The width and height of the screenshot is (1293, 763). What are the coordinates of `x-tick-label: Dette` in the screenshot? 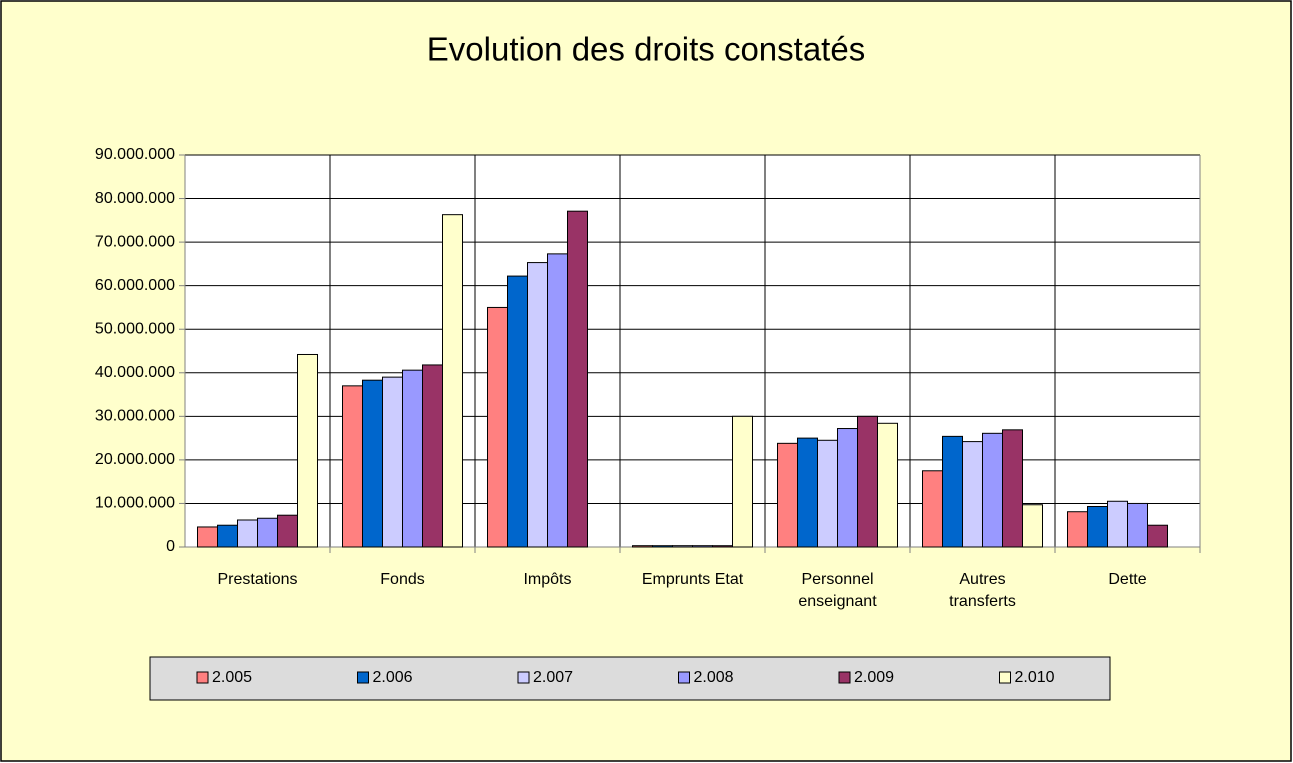 It's located at (1127, 579).